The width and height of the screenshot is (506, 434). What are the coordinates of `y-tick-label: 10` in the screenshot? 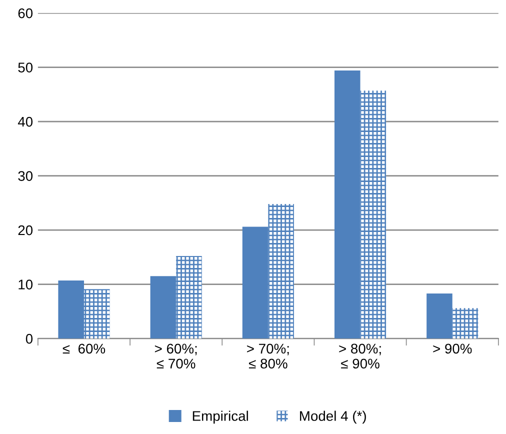 It's located at (25, 285).